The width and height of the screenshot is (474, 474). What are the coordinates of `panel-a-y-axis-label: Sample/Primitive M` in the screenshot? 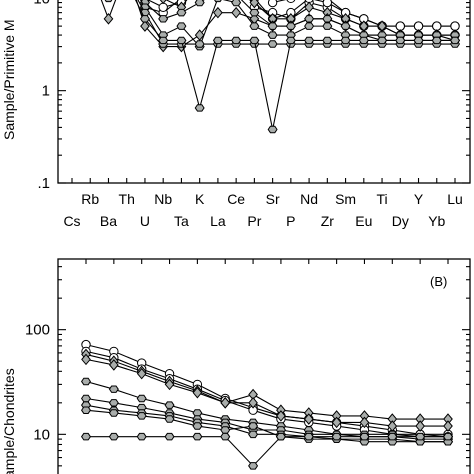 It's located at (9, 79).